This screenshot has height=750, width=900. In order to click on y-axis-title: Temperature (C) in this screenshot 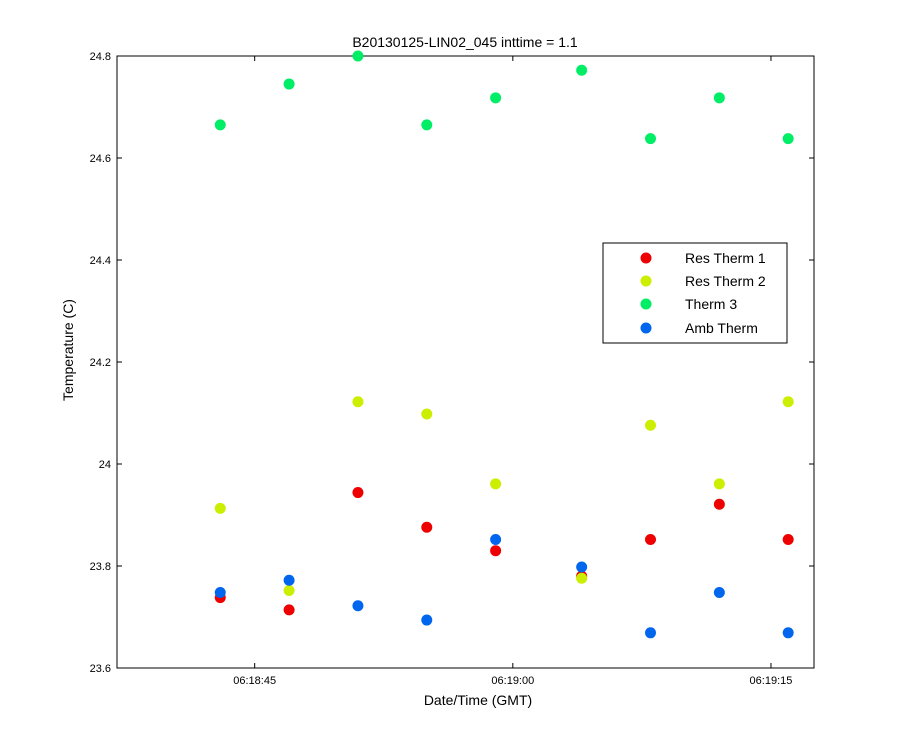, I will do `click(68, 350)`.